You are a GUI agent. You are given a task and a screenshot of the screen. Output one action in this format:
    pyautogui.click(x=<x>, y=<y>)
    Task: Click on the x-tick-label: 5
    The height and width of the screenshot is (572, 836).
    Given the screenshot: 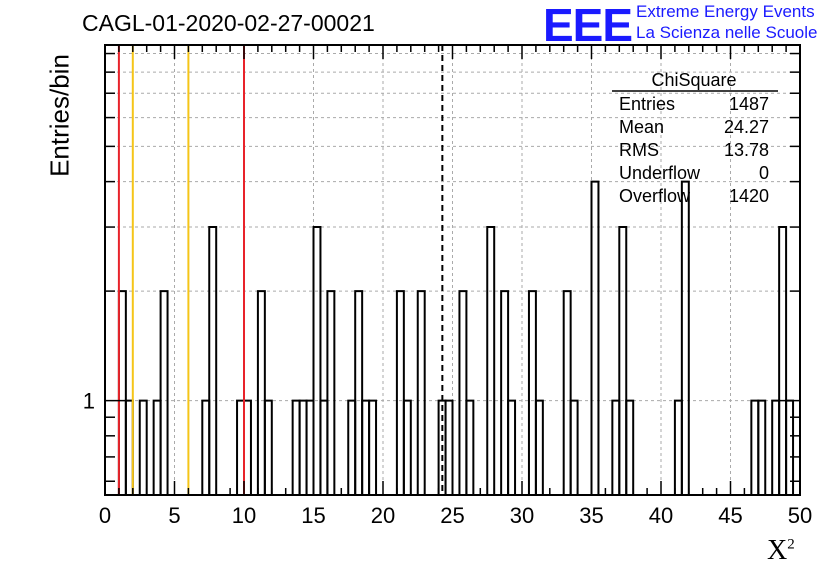 What is the action you would take?
    pyautogui.click(x=174, y=515)
    